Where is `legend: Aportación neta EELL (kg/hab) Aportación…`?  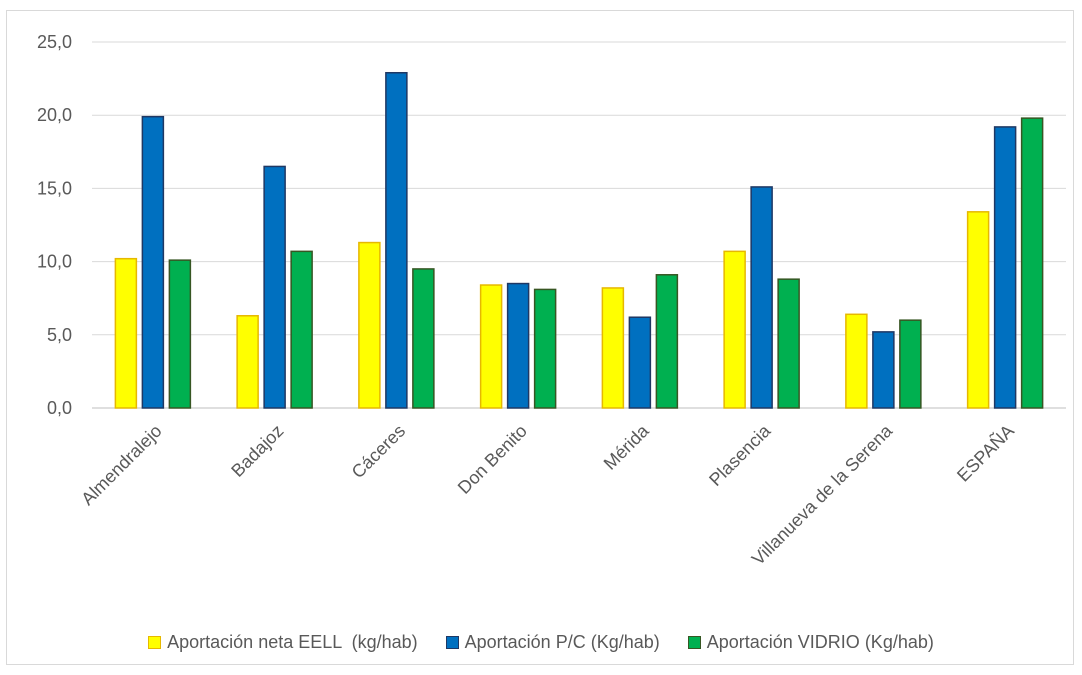 legend: Aportación neta EELL (kg/hab) Aportación… is located at coordinates (541, 642).